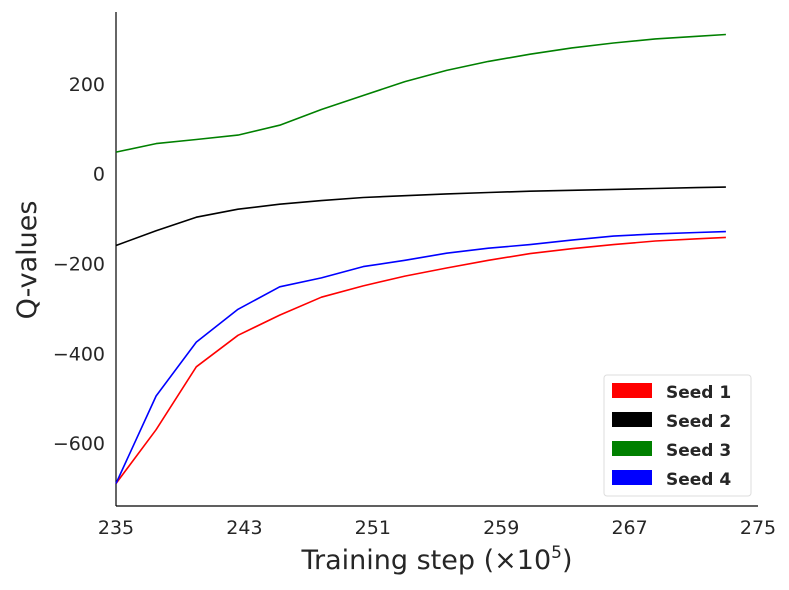 Image resolution: width=789 pixels, height=590 pixels. Describe the element at coordinates (437, 559) in the screenshot. I see `x-axis-label: Training step (×105)` at that location.